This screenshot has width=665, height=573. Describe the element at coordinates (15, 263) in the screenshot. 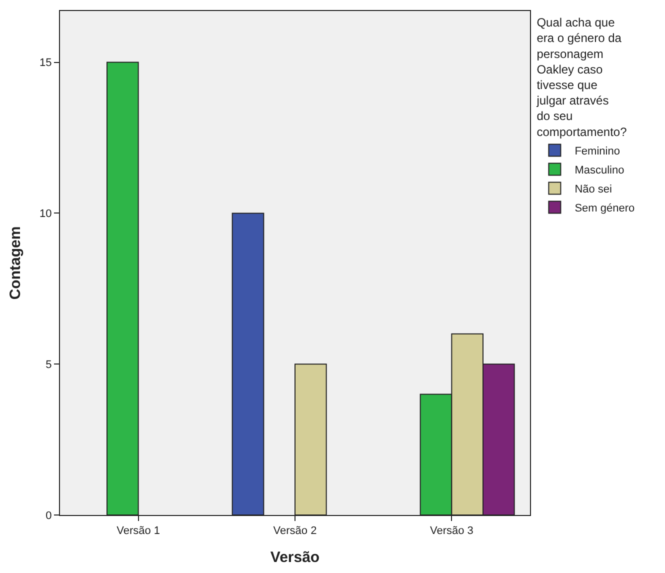

I see `y-axis-title: Contagem` at that location.